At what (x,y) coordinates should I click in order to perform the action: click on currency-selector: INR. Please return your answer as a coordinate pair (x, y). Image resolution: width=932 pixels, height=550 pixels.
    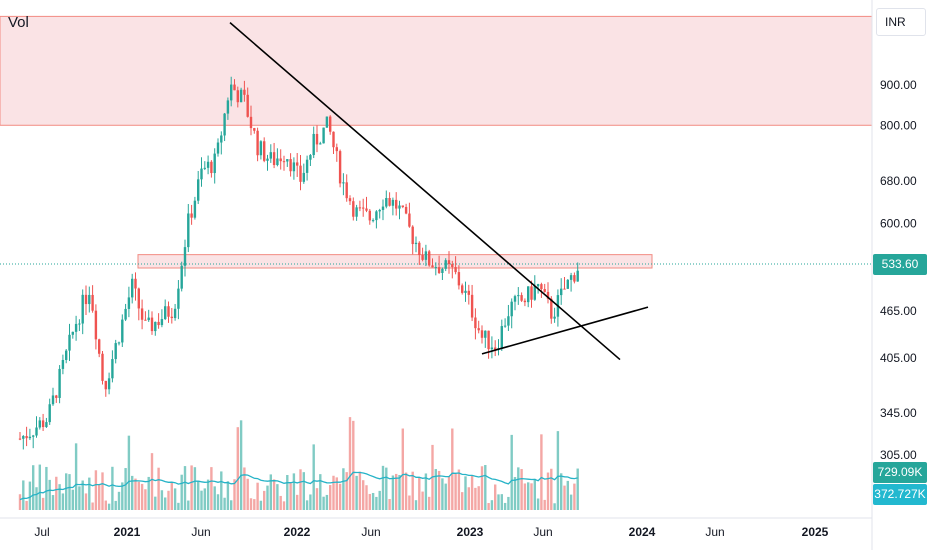
    Looking at the image, I should click on (901, 22).